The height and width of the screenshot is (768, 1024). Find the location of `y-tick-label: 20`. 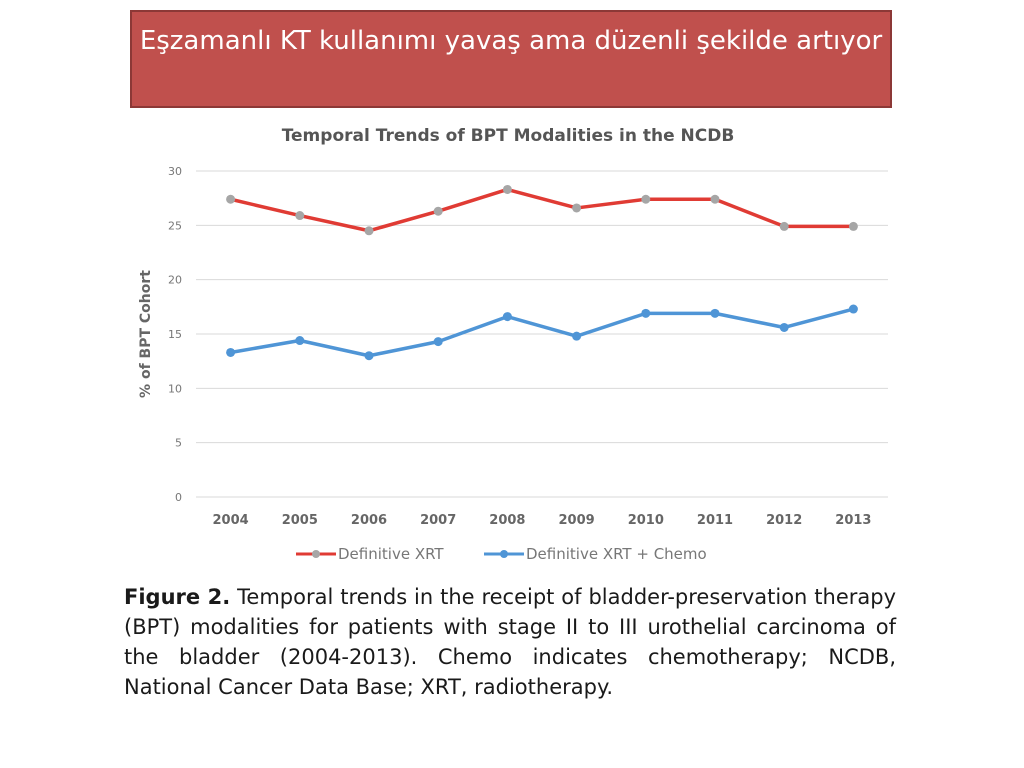

y-tick-label: 20 is located at coordinates (175, 280).